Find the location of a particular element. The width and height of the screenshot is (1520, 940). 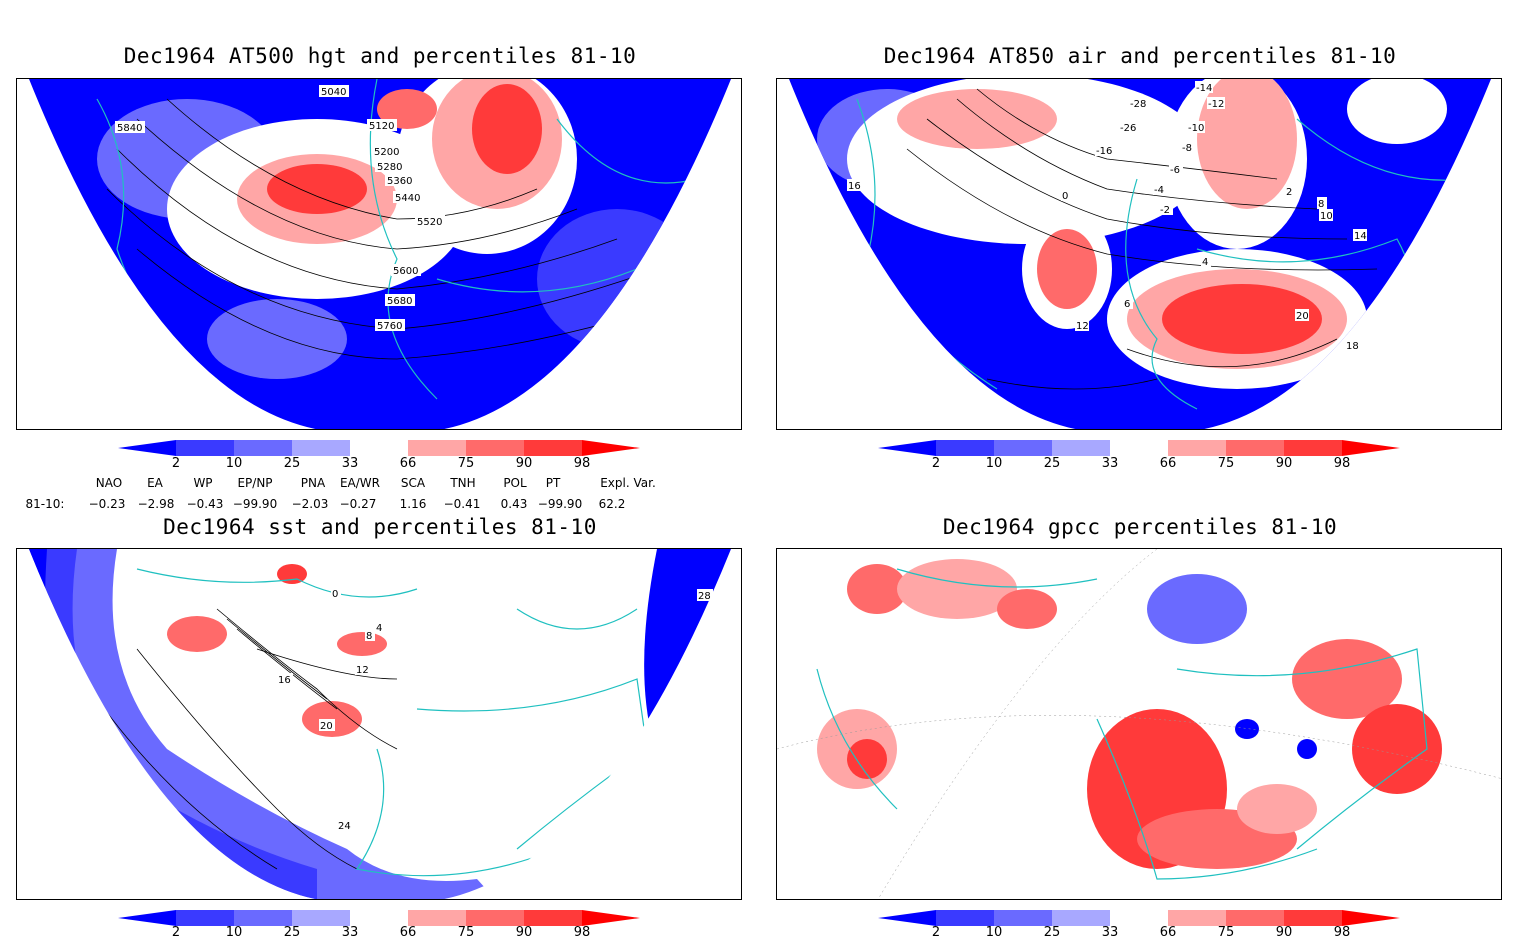

index-header: EA is located at coordinates (155, 483).